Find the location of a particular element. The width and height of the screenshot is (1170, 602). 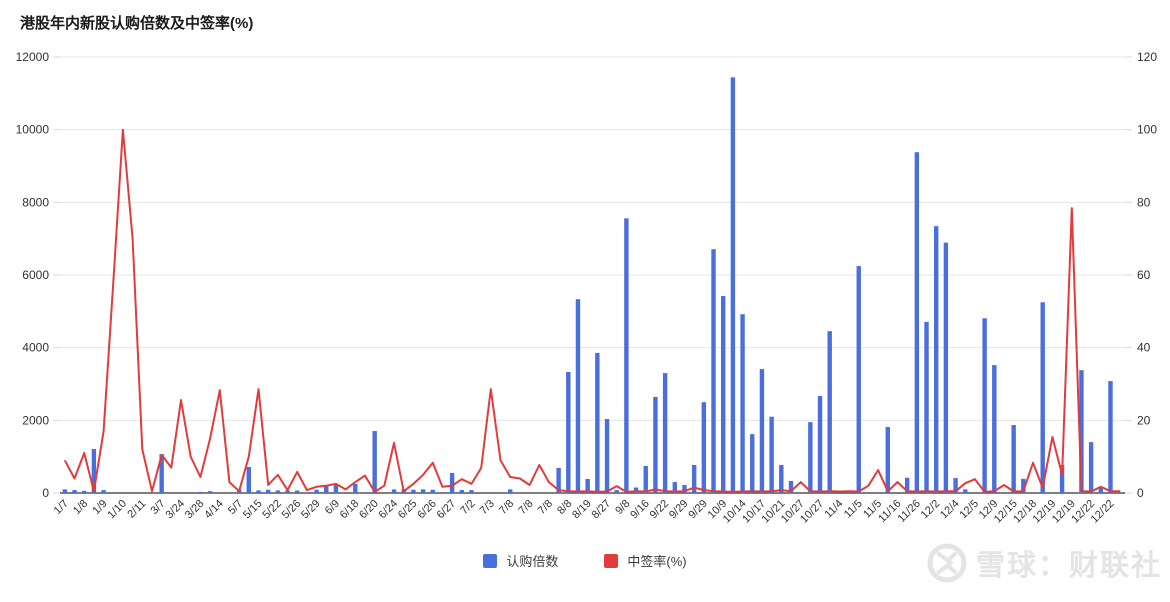

svg-text: 3/28 is located at coordinates (195, 510).